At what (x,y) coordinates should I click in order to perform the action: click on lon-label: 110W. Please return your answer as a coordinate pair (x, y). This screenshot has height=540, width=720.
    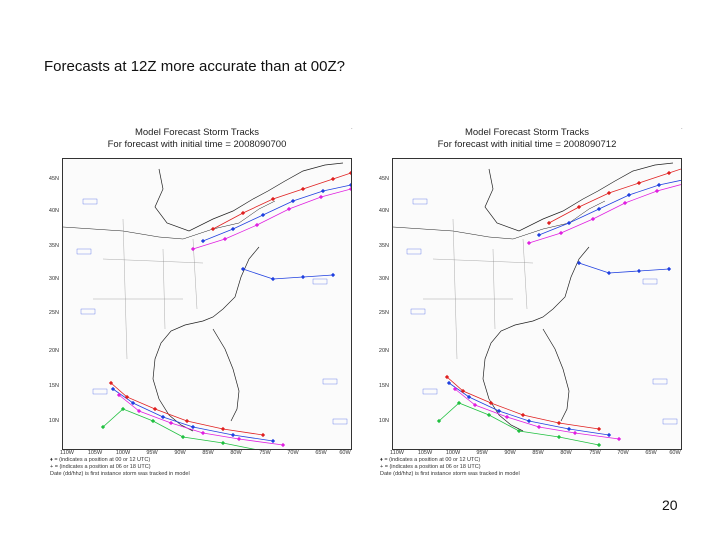
    Looking at the image, I should click on (397, 453).